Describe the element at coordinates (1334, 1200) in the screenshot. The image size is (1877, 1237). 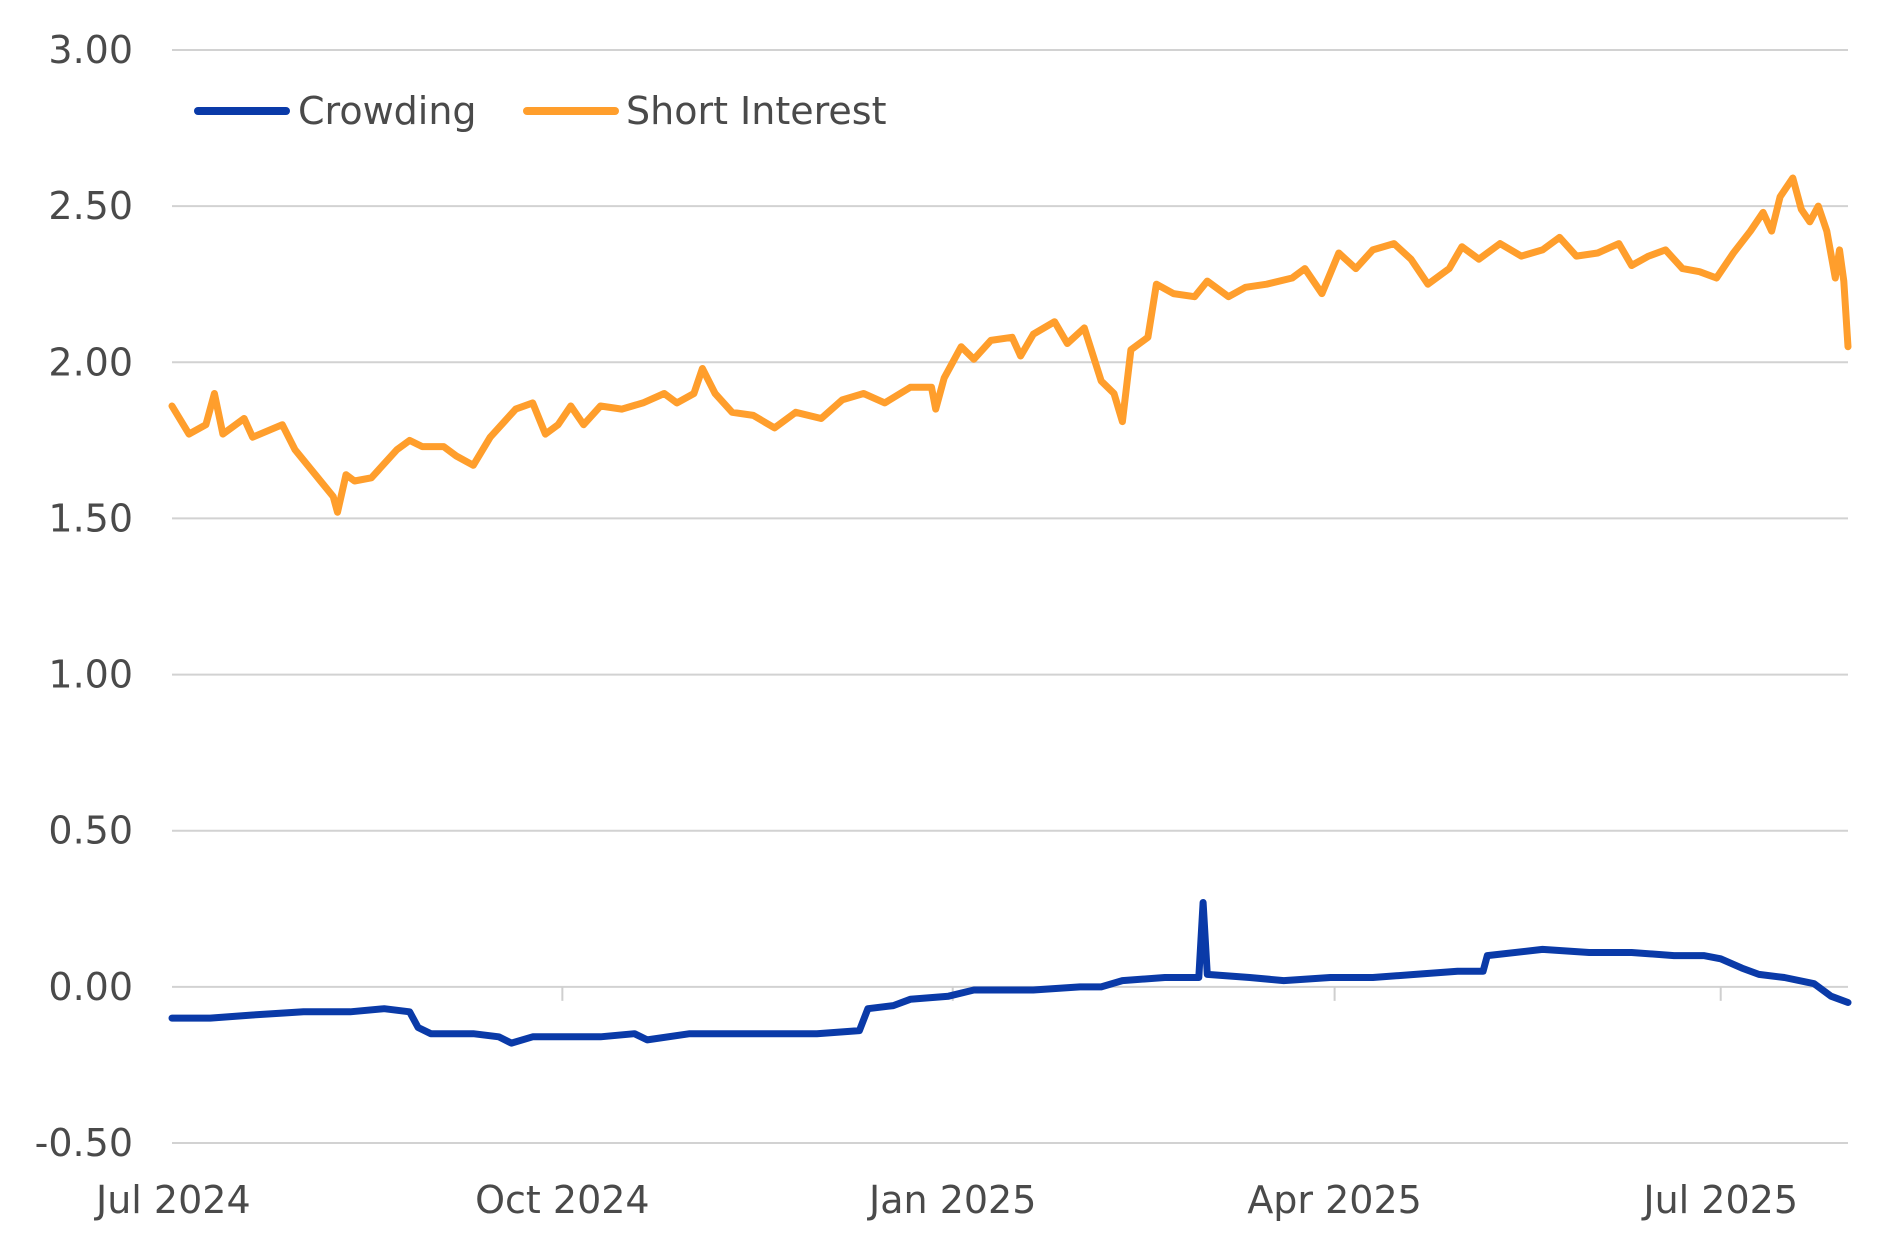
I see `x-tick-label: Apr 2025` at that location.